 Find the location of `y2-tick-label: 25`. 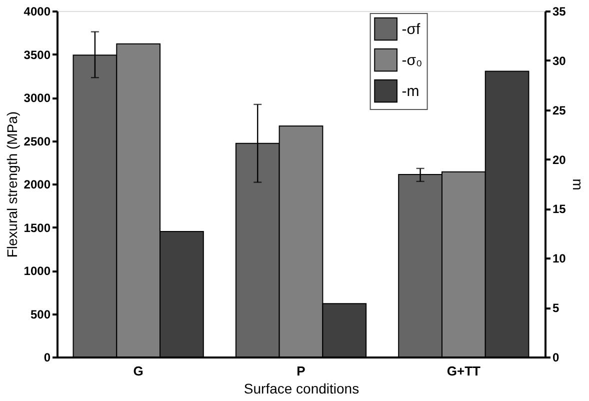

y2-tick-label: 25 is located at coordinates (559, 110).